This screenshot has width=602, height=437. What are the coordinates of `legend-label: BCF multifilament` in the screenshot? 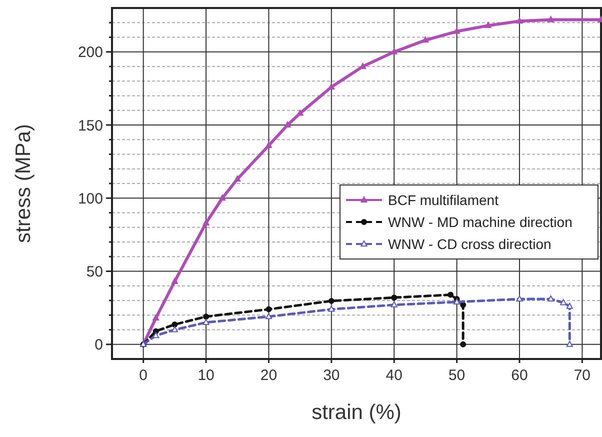 It's located at (443, 200).